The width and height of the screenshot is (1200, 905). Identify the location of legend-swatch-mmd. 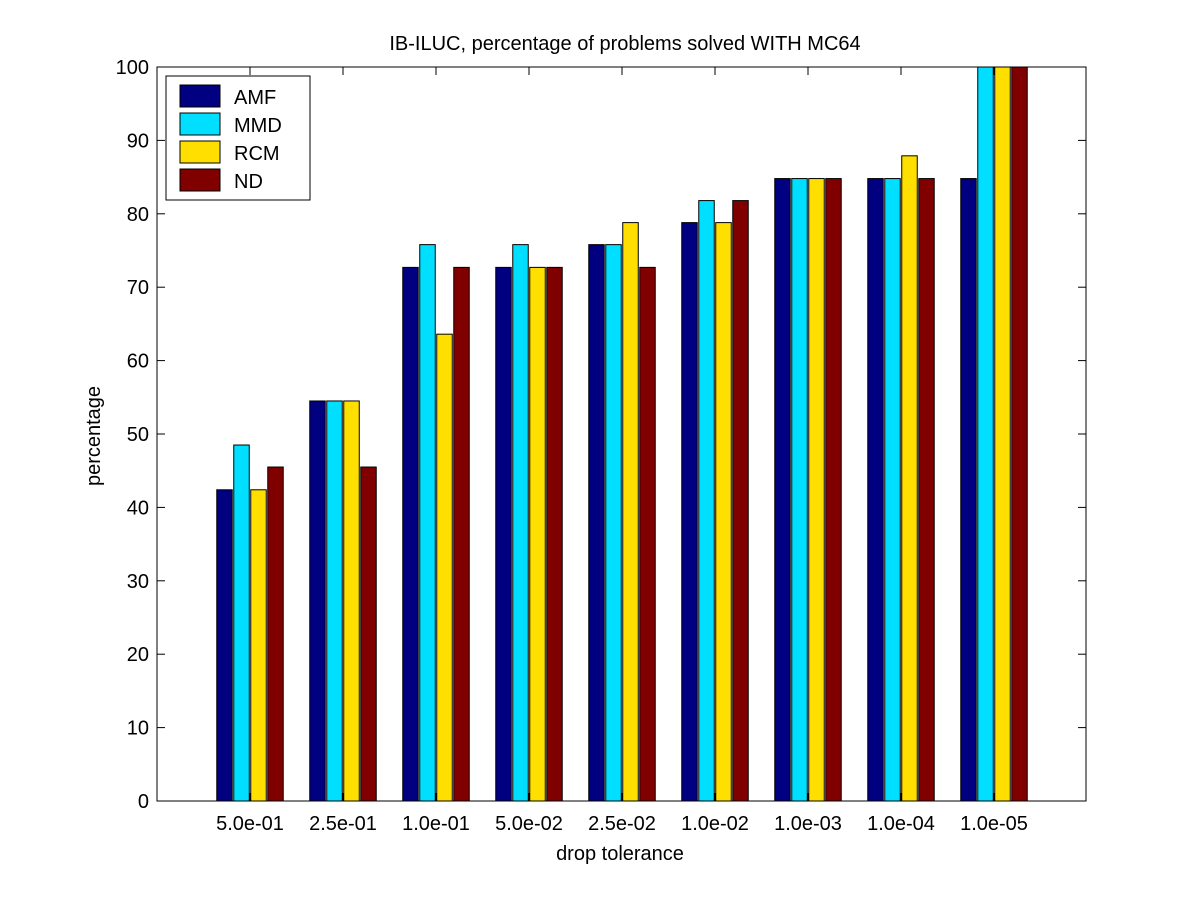
(200, 124).